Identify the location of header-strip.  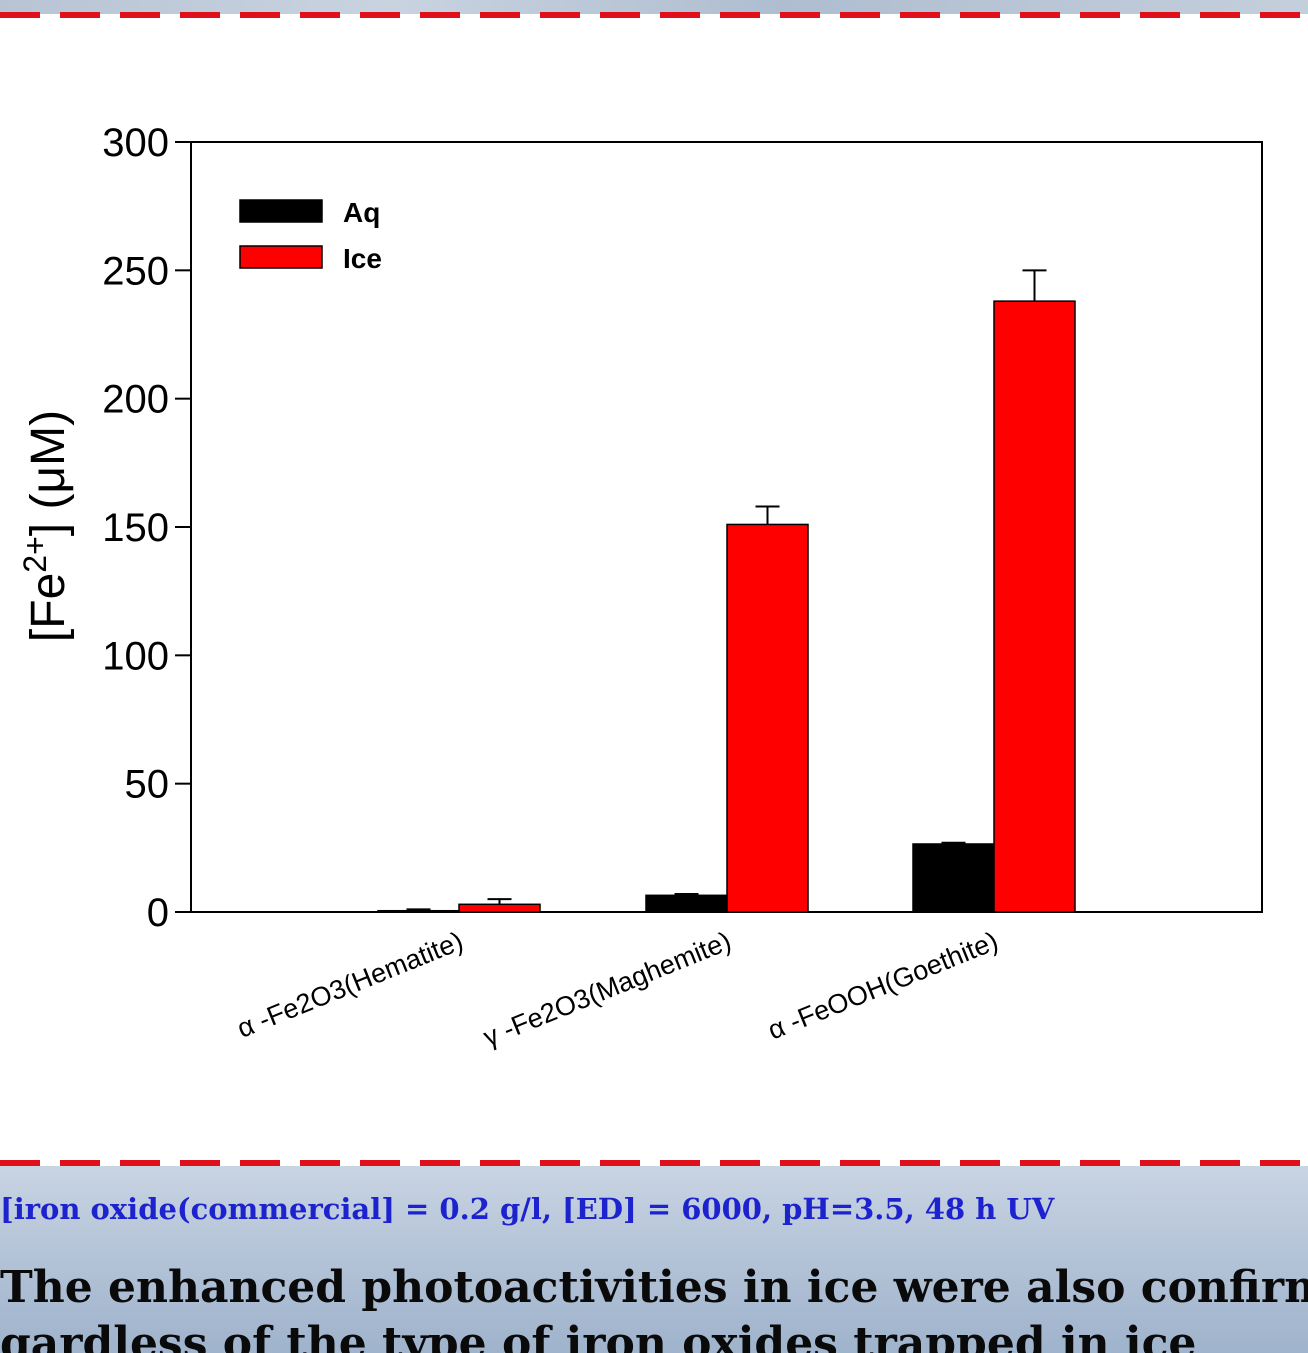
(654, 7).